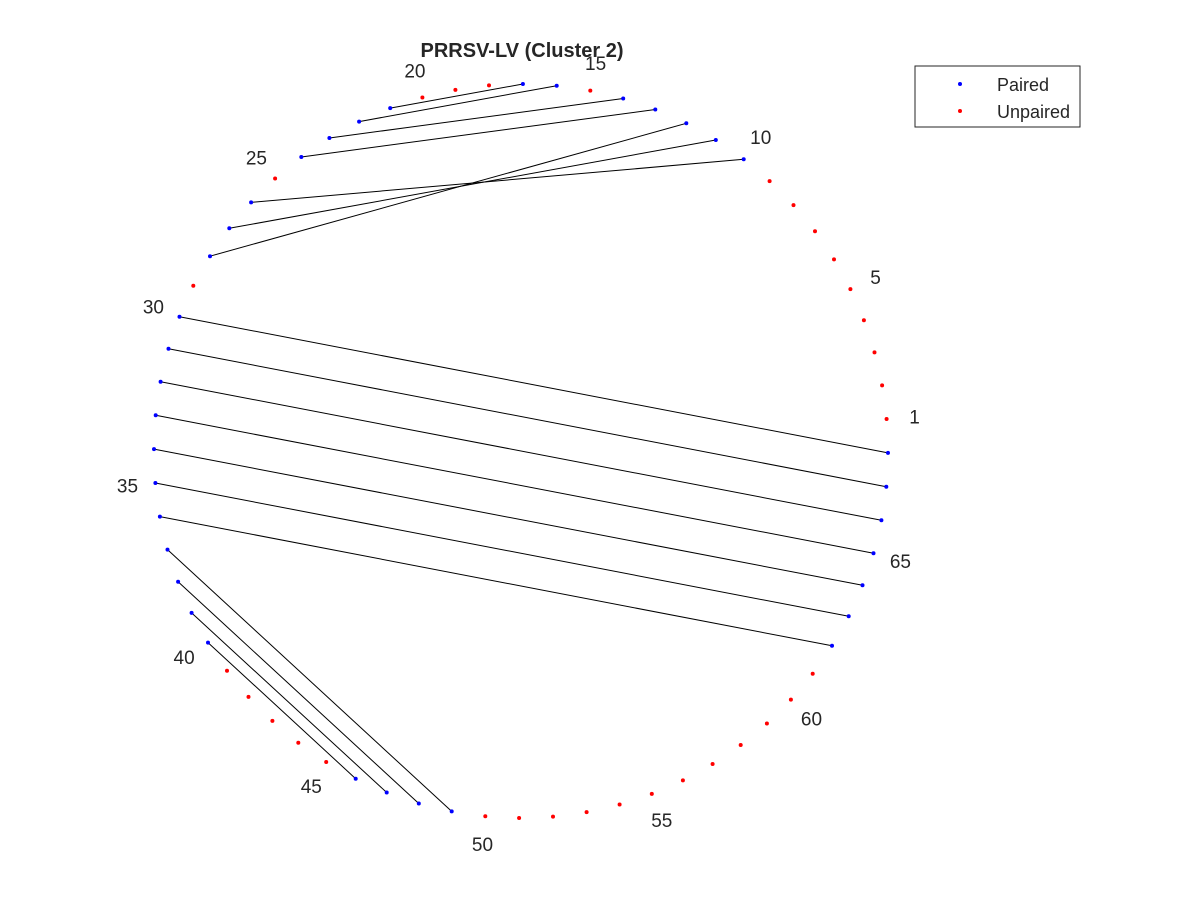 The height and width of the screenshot is (900, 1200). What do you see at coordinates (900, 562) in the screenshot?
I see `position-label-65: 65` at bounding box center [900, 562].